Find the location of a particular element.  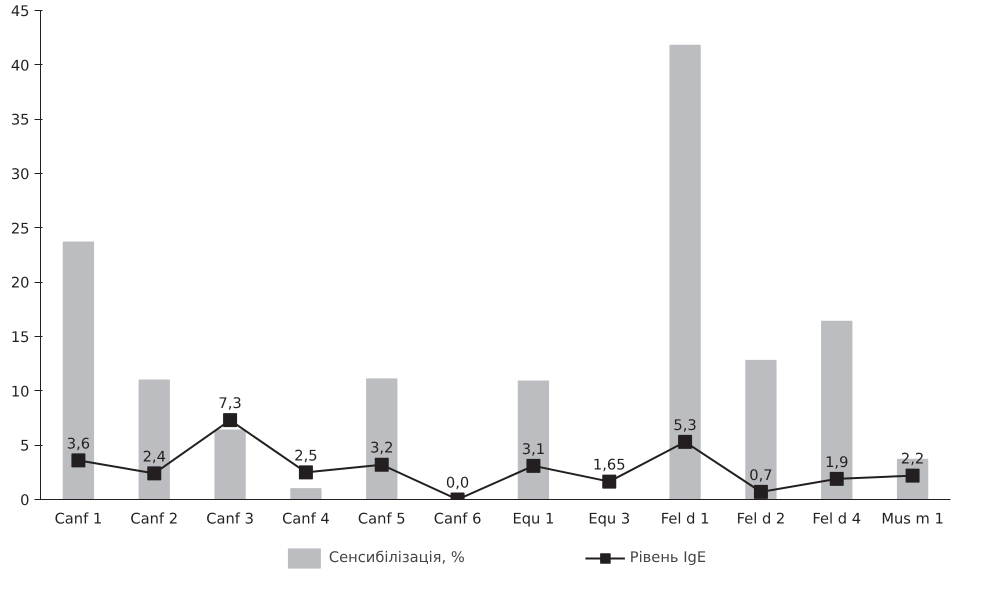

x-tick-label: Fel d 2 is located at coordinates (761, 519).